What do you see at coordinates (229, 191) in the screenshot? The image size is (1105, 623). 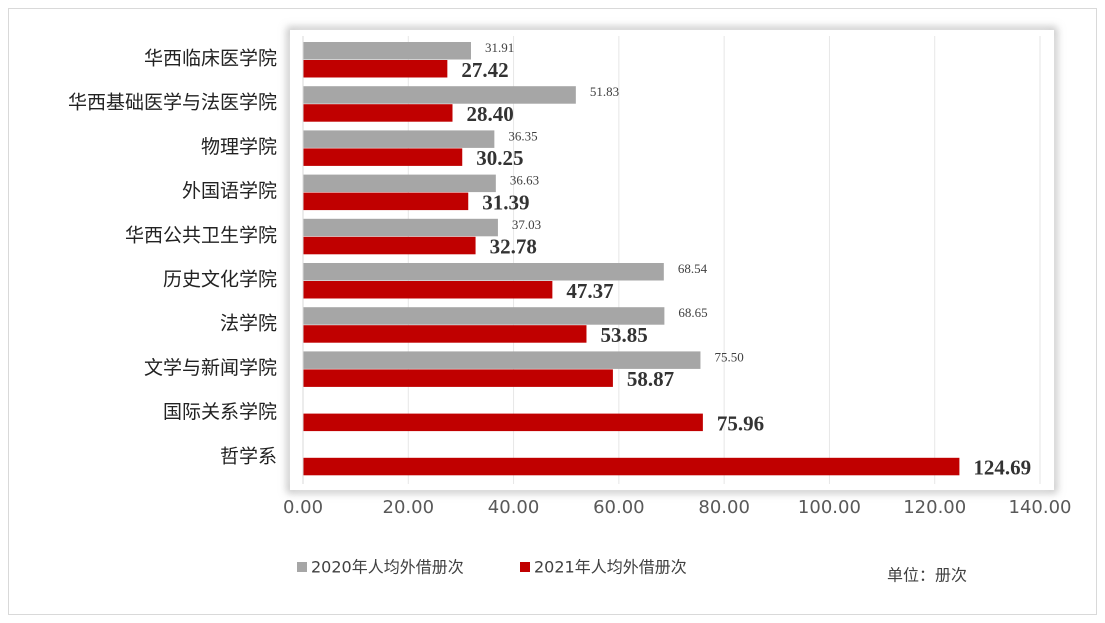 I see `category-label: 外国语学院` at bounding box center [229, 191].